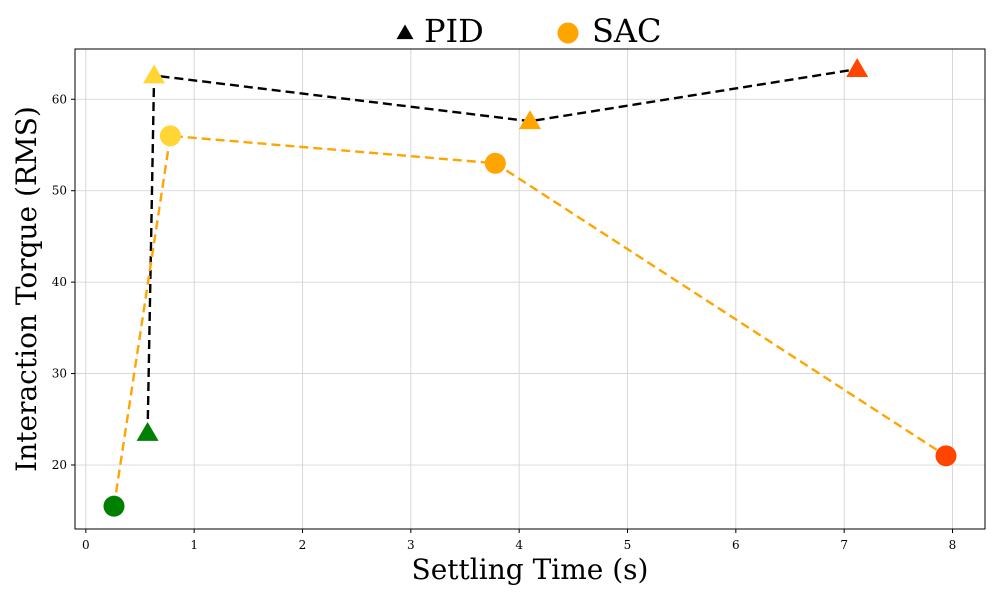 The width and height of the screenshot is (1000, 600). Describe the element at coordinates (411, 545) in the screenshot. I see `x-tick-label: 3` at that location.